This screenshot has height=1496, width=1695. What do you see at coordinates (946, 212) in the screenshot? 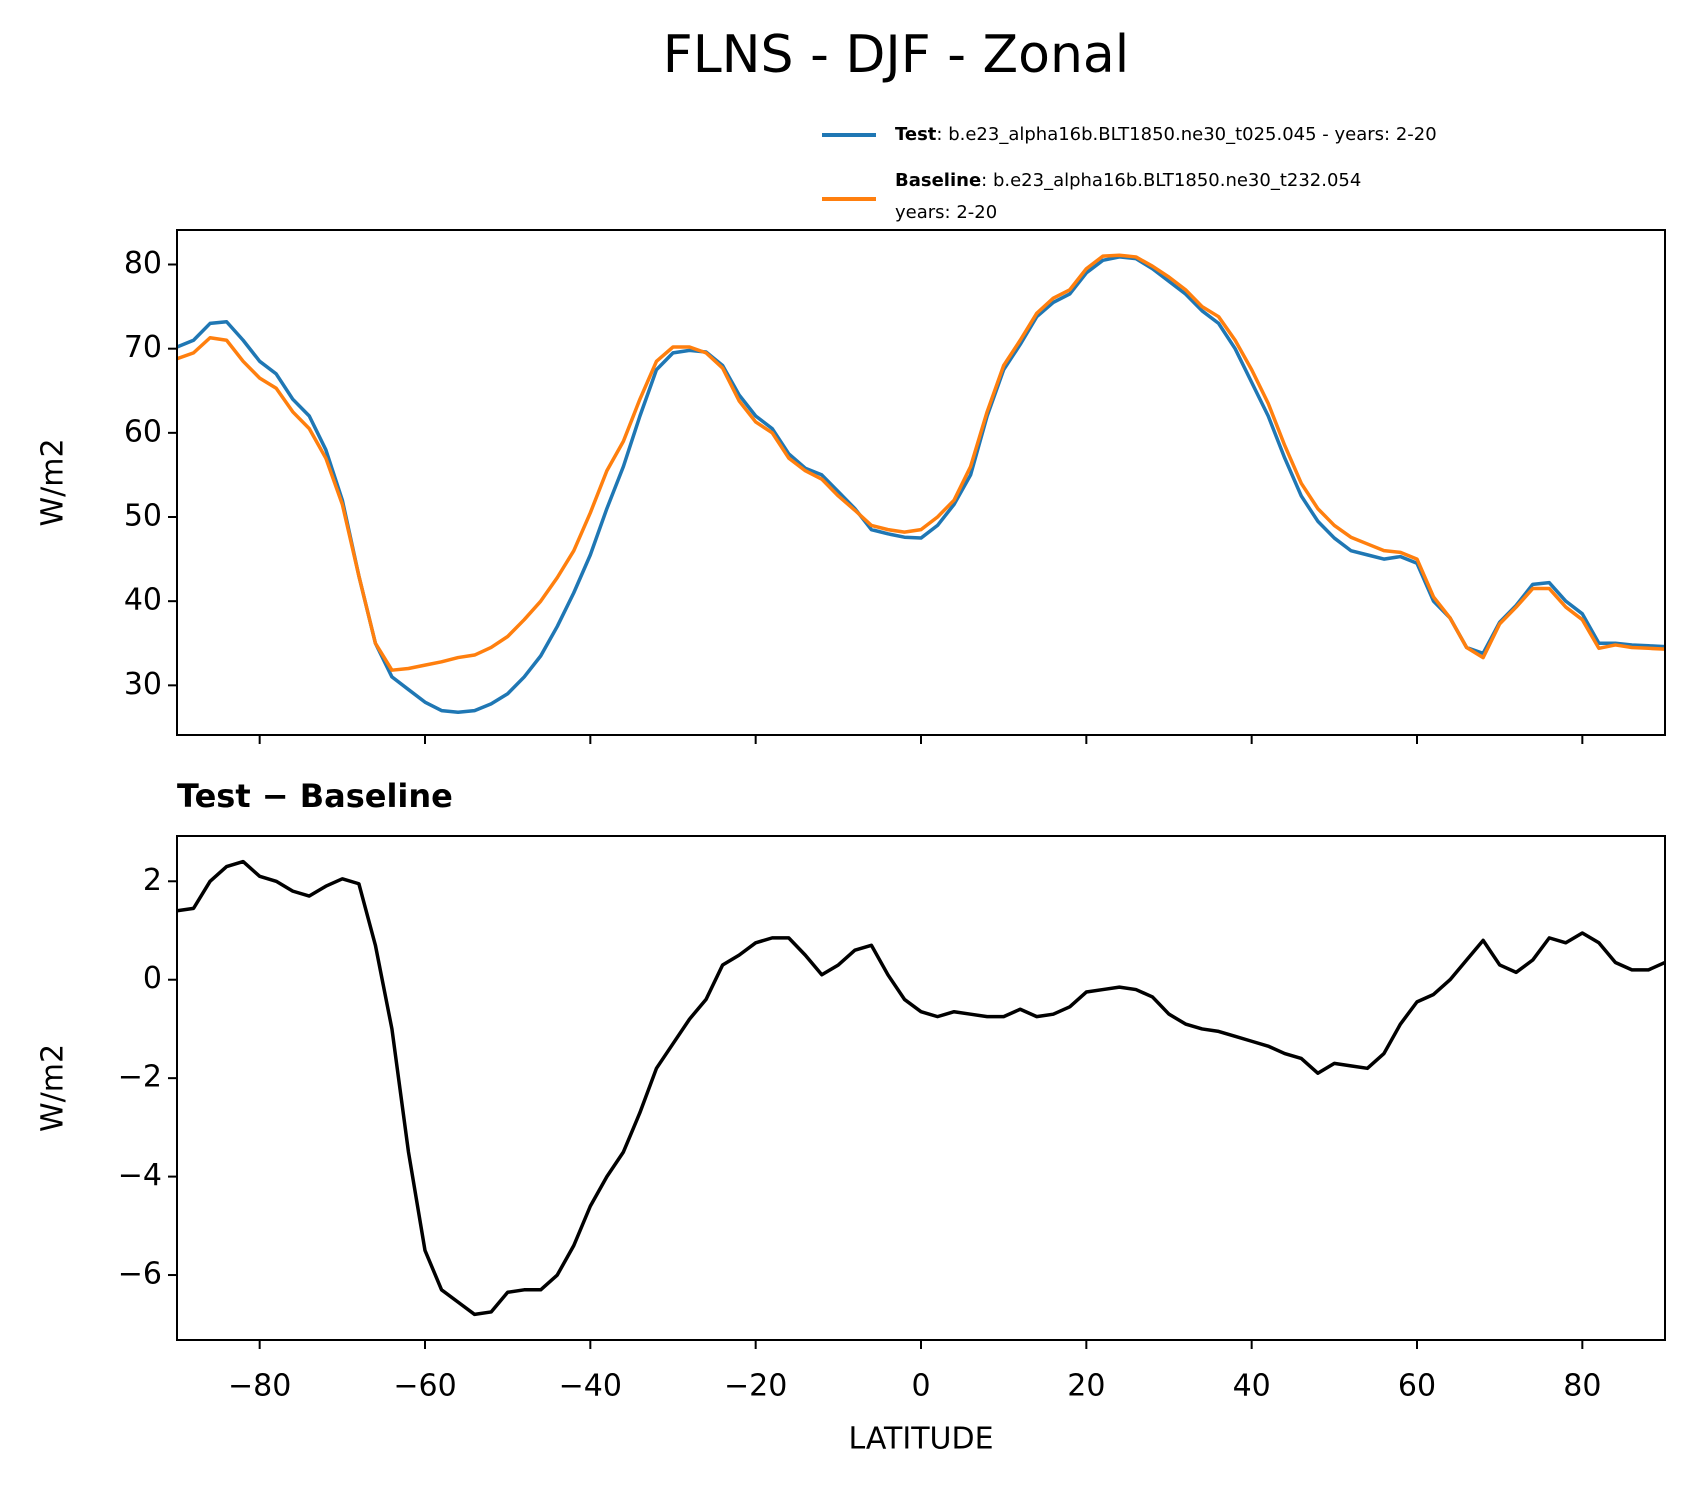
I see `legend-description: years: 2-20` at bounding box center [946, 212].